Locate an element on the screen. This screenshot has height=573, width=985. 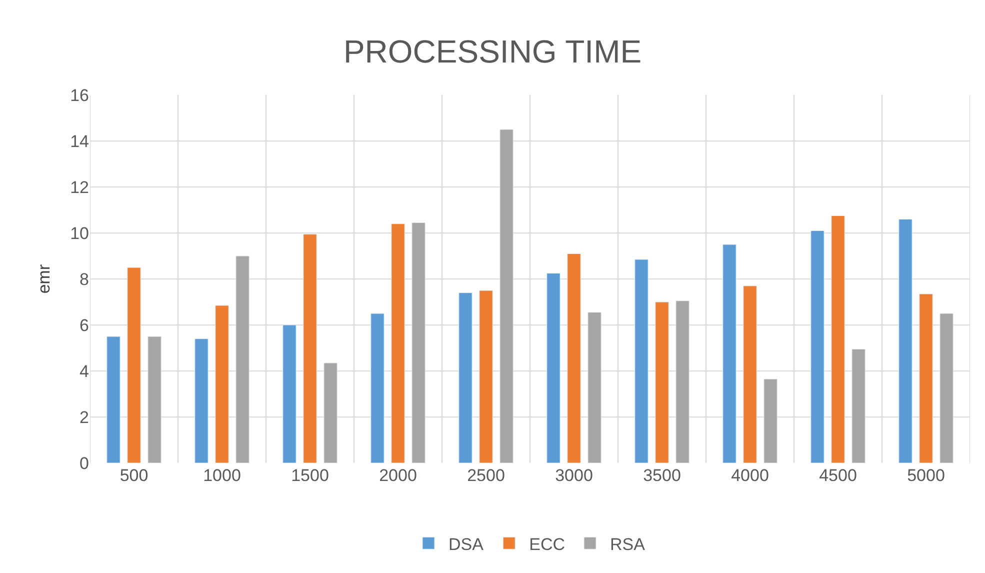
legend-label: ECC is located at coordinates (547, 544).